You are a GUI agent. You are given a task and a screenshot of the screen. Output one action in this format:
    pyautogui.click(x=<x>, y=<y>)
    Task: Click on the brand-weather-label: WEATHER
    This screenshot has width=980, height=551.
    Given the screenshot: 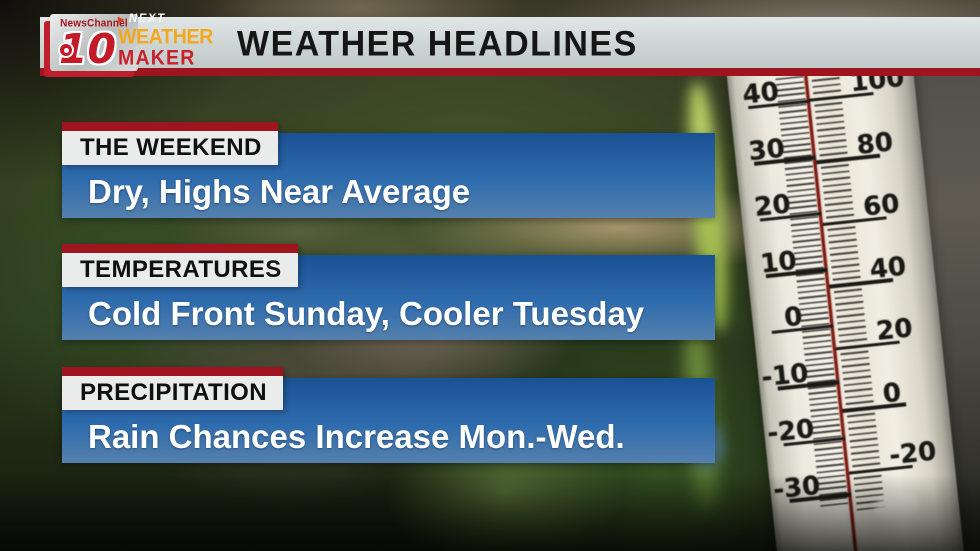 What is the action you would take?
    pyautogui.click(x=166, y=36)
    